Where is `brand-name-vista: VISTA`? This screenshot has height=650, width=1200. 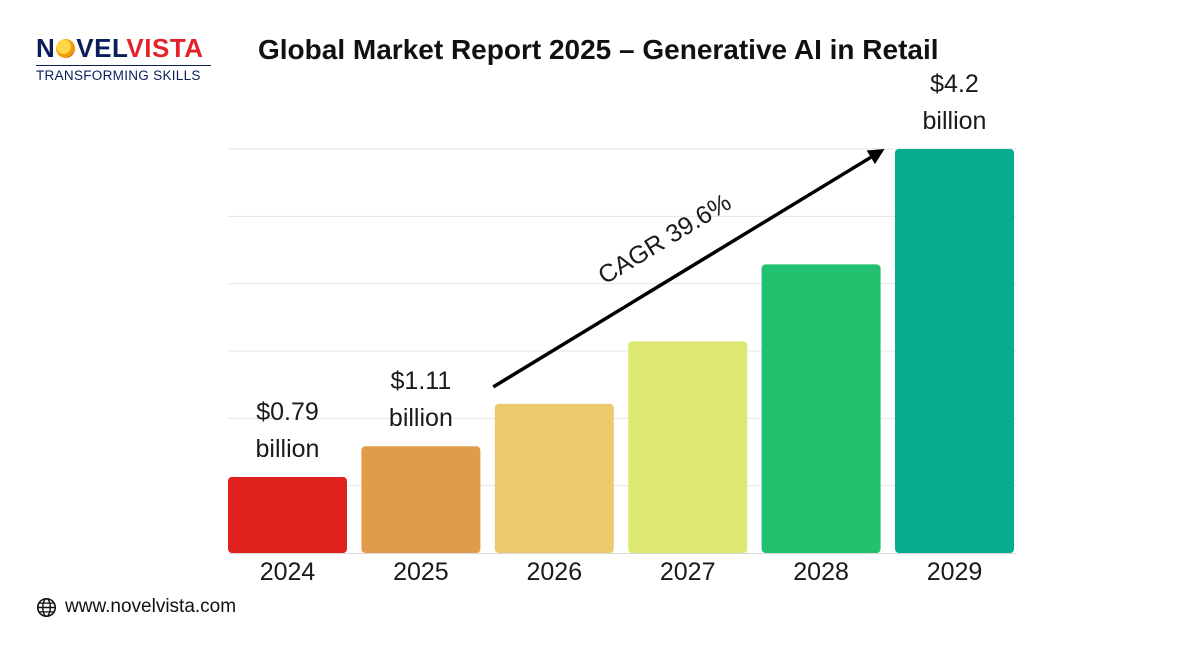
brand-name-vista: VISTA is located at coordinates (165, 48).